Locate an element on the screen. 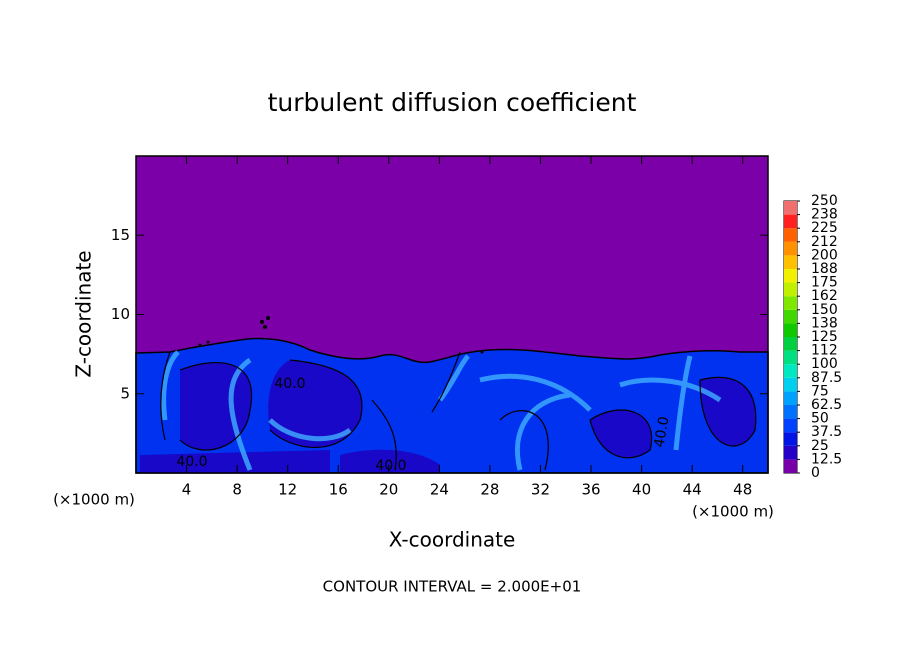 Image resolution: width=904 pixels, height=654 pixels. colorbar-label: 12.5 is located at coordinates (826, 459).